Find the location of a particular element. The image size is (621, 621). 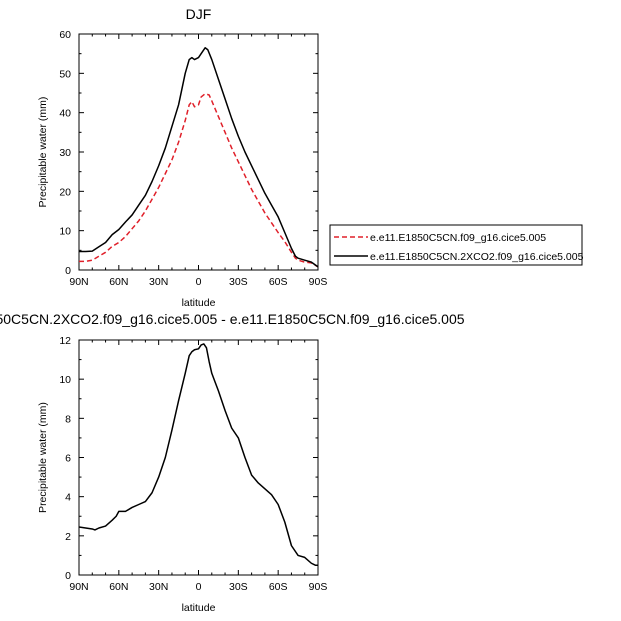

y-tick-label: 30 is located at coordinates (65, 153).